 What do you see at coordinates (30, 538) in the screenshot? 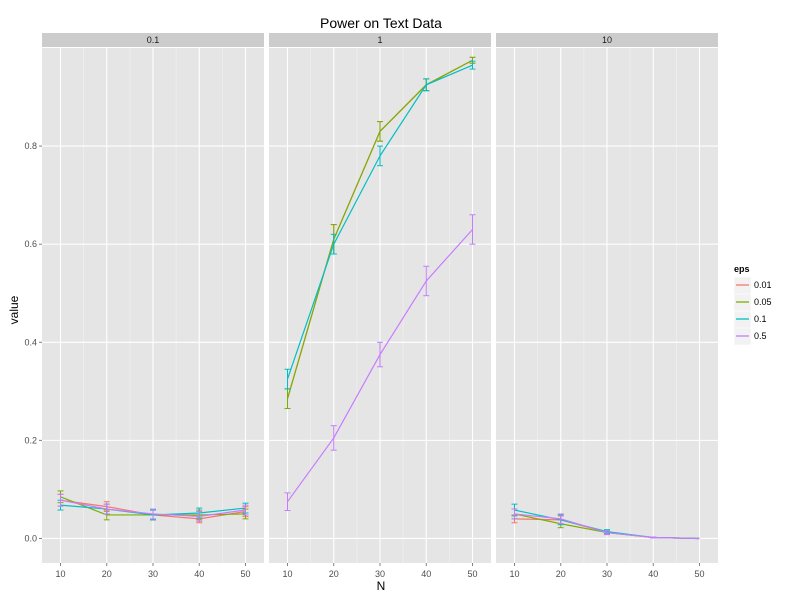
I see `y-tick-label: 0.0` at bounding box center [30, 538].